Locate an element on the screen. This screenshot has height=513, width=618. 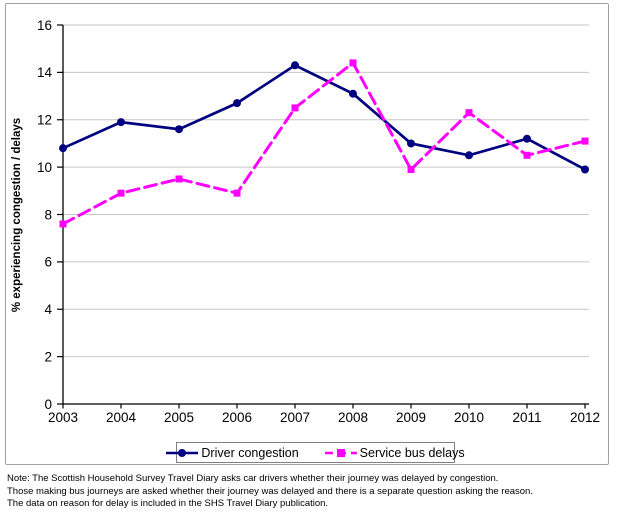
y-axis-title: % experiencing congestion / delays is located at coordinates (17, 215).